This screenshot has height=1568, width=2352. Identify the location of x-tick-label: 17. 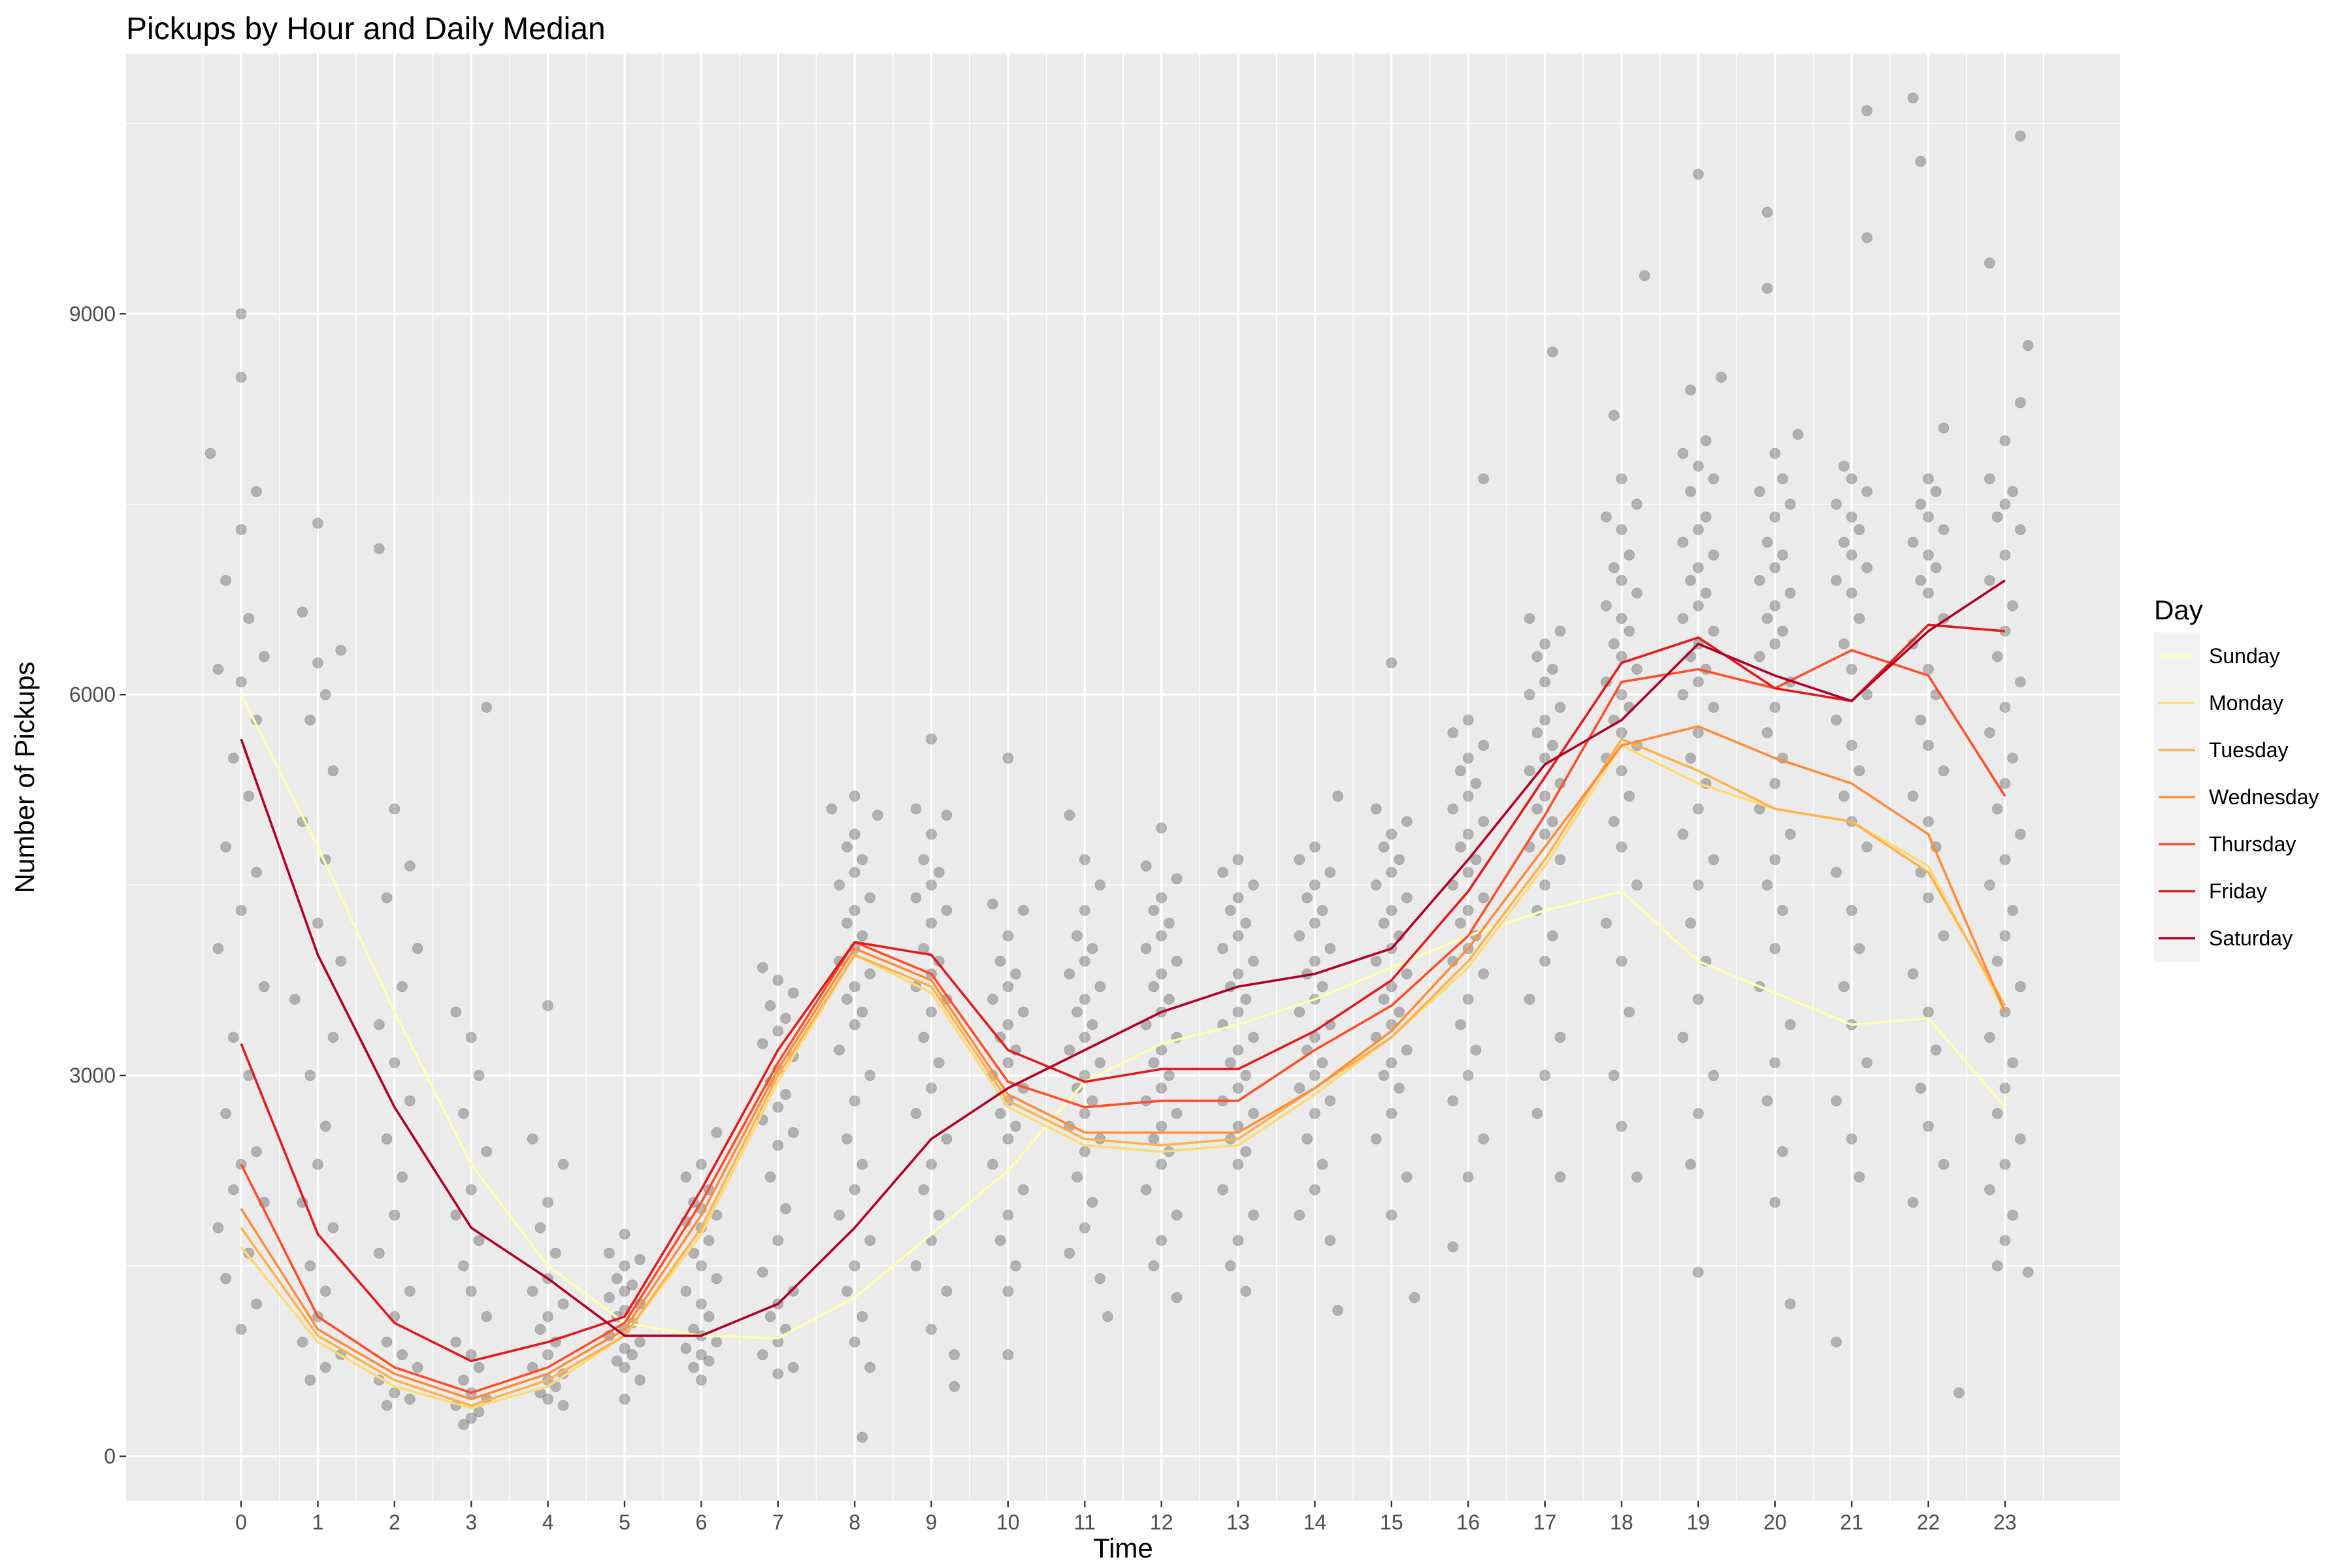
(1545, 1522).